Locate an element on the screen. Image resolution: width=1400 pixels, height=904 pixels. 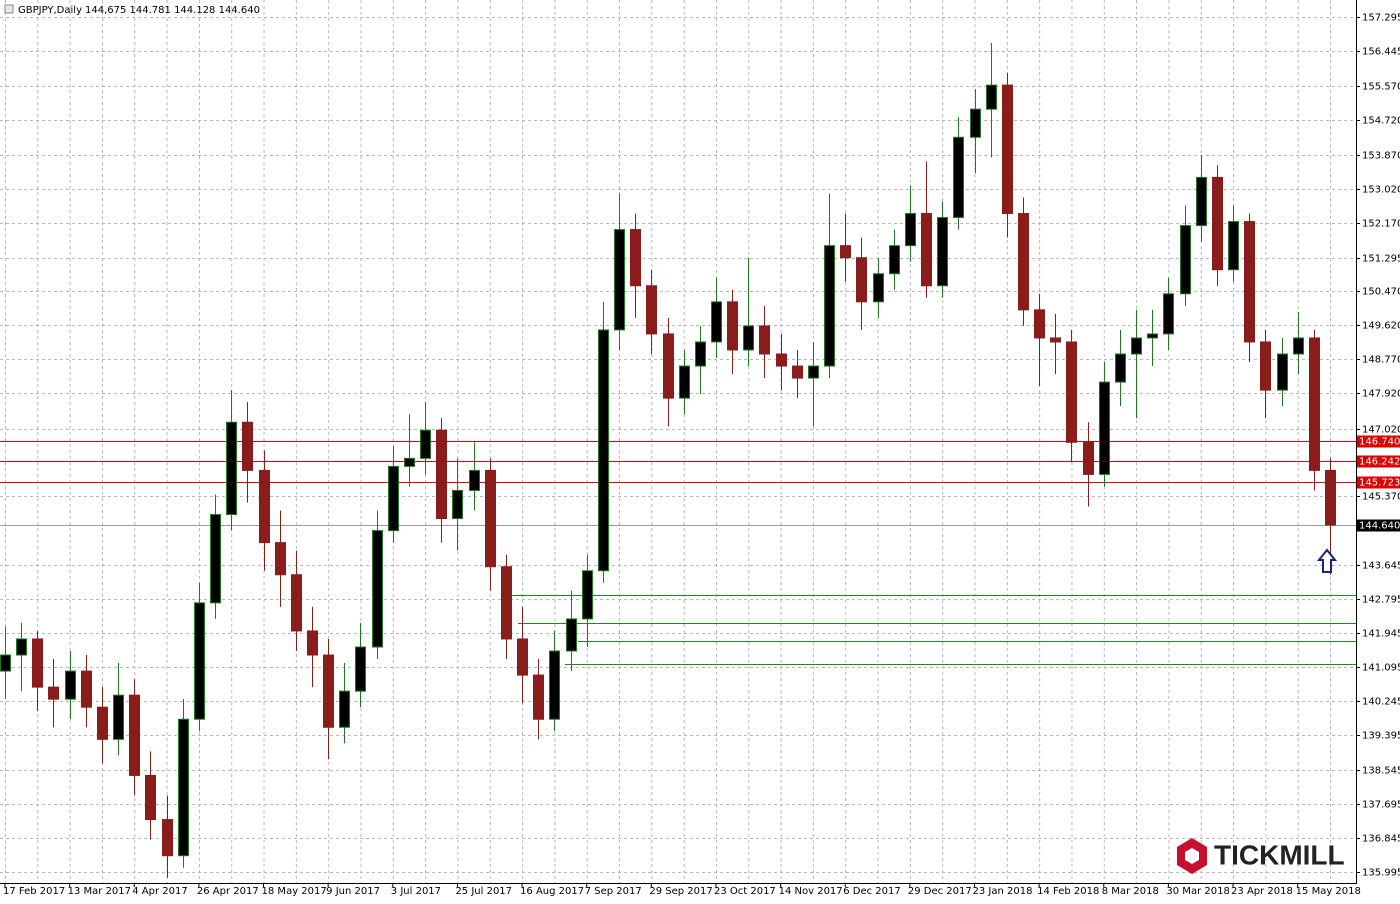
x-tick-label: 29 Dec 2017 is located at coordinates (940, 891).